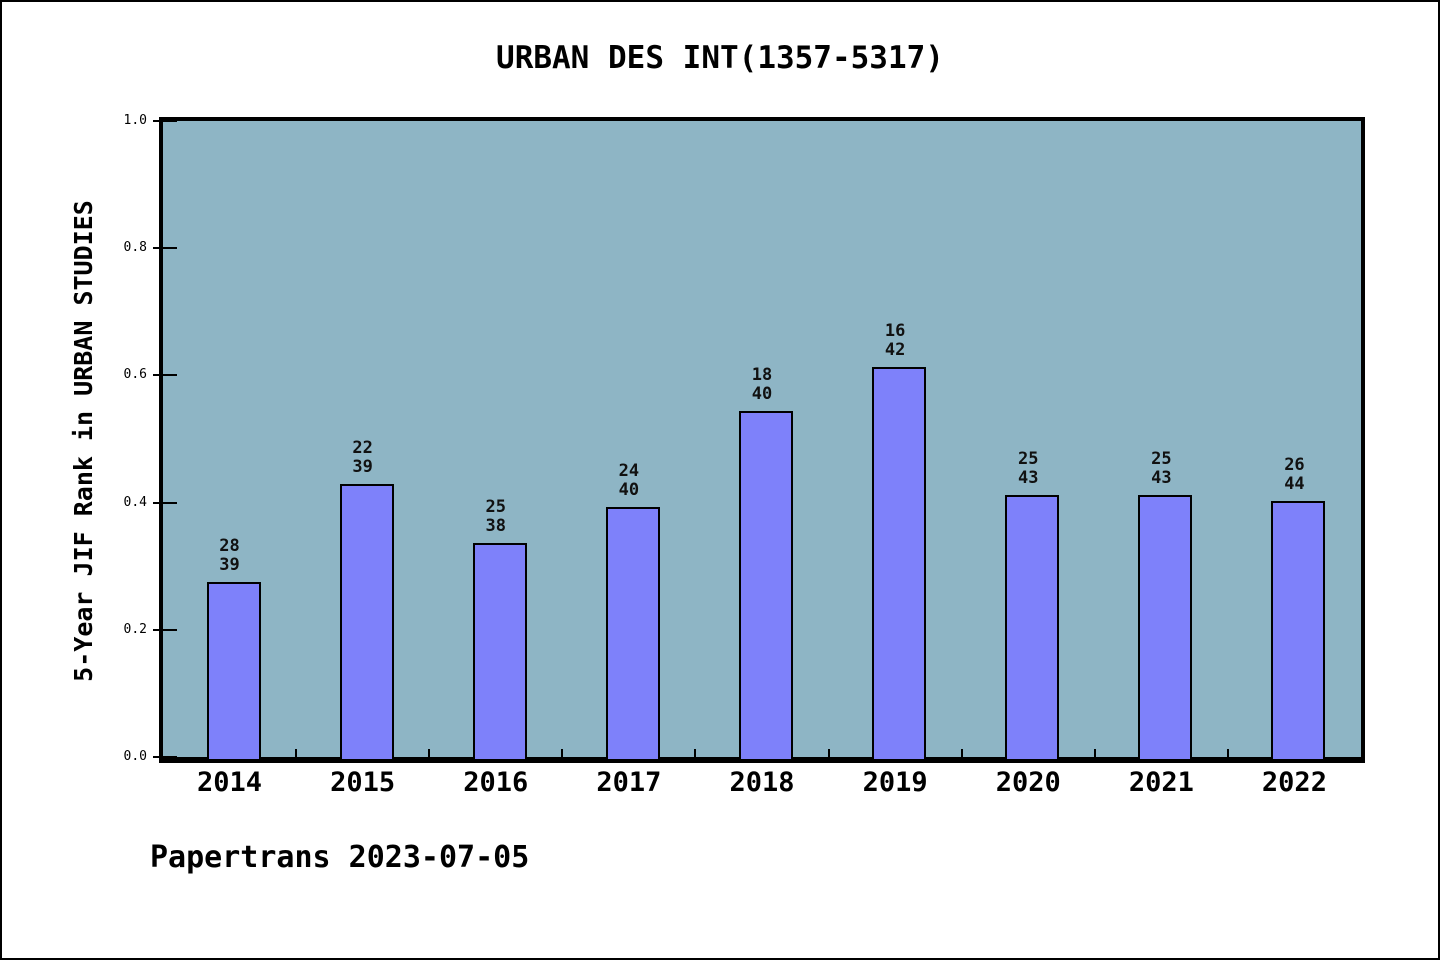  I want to click on x-tick-label-2017: 2017, so click(629, 782).